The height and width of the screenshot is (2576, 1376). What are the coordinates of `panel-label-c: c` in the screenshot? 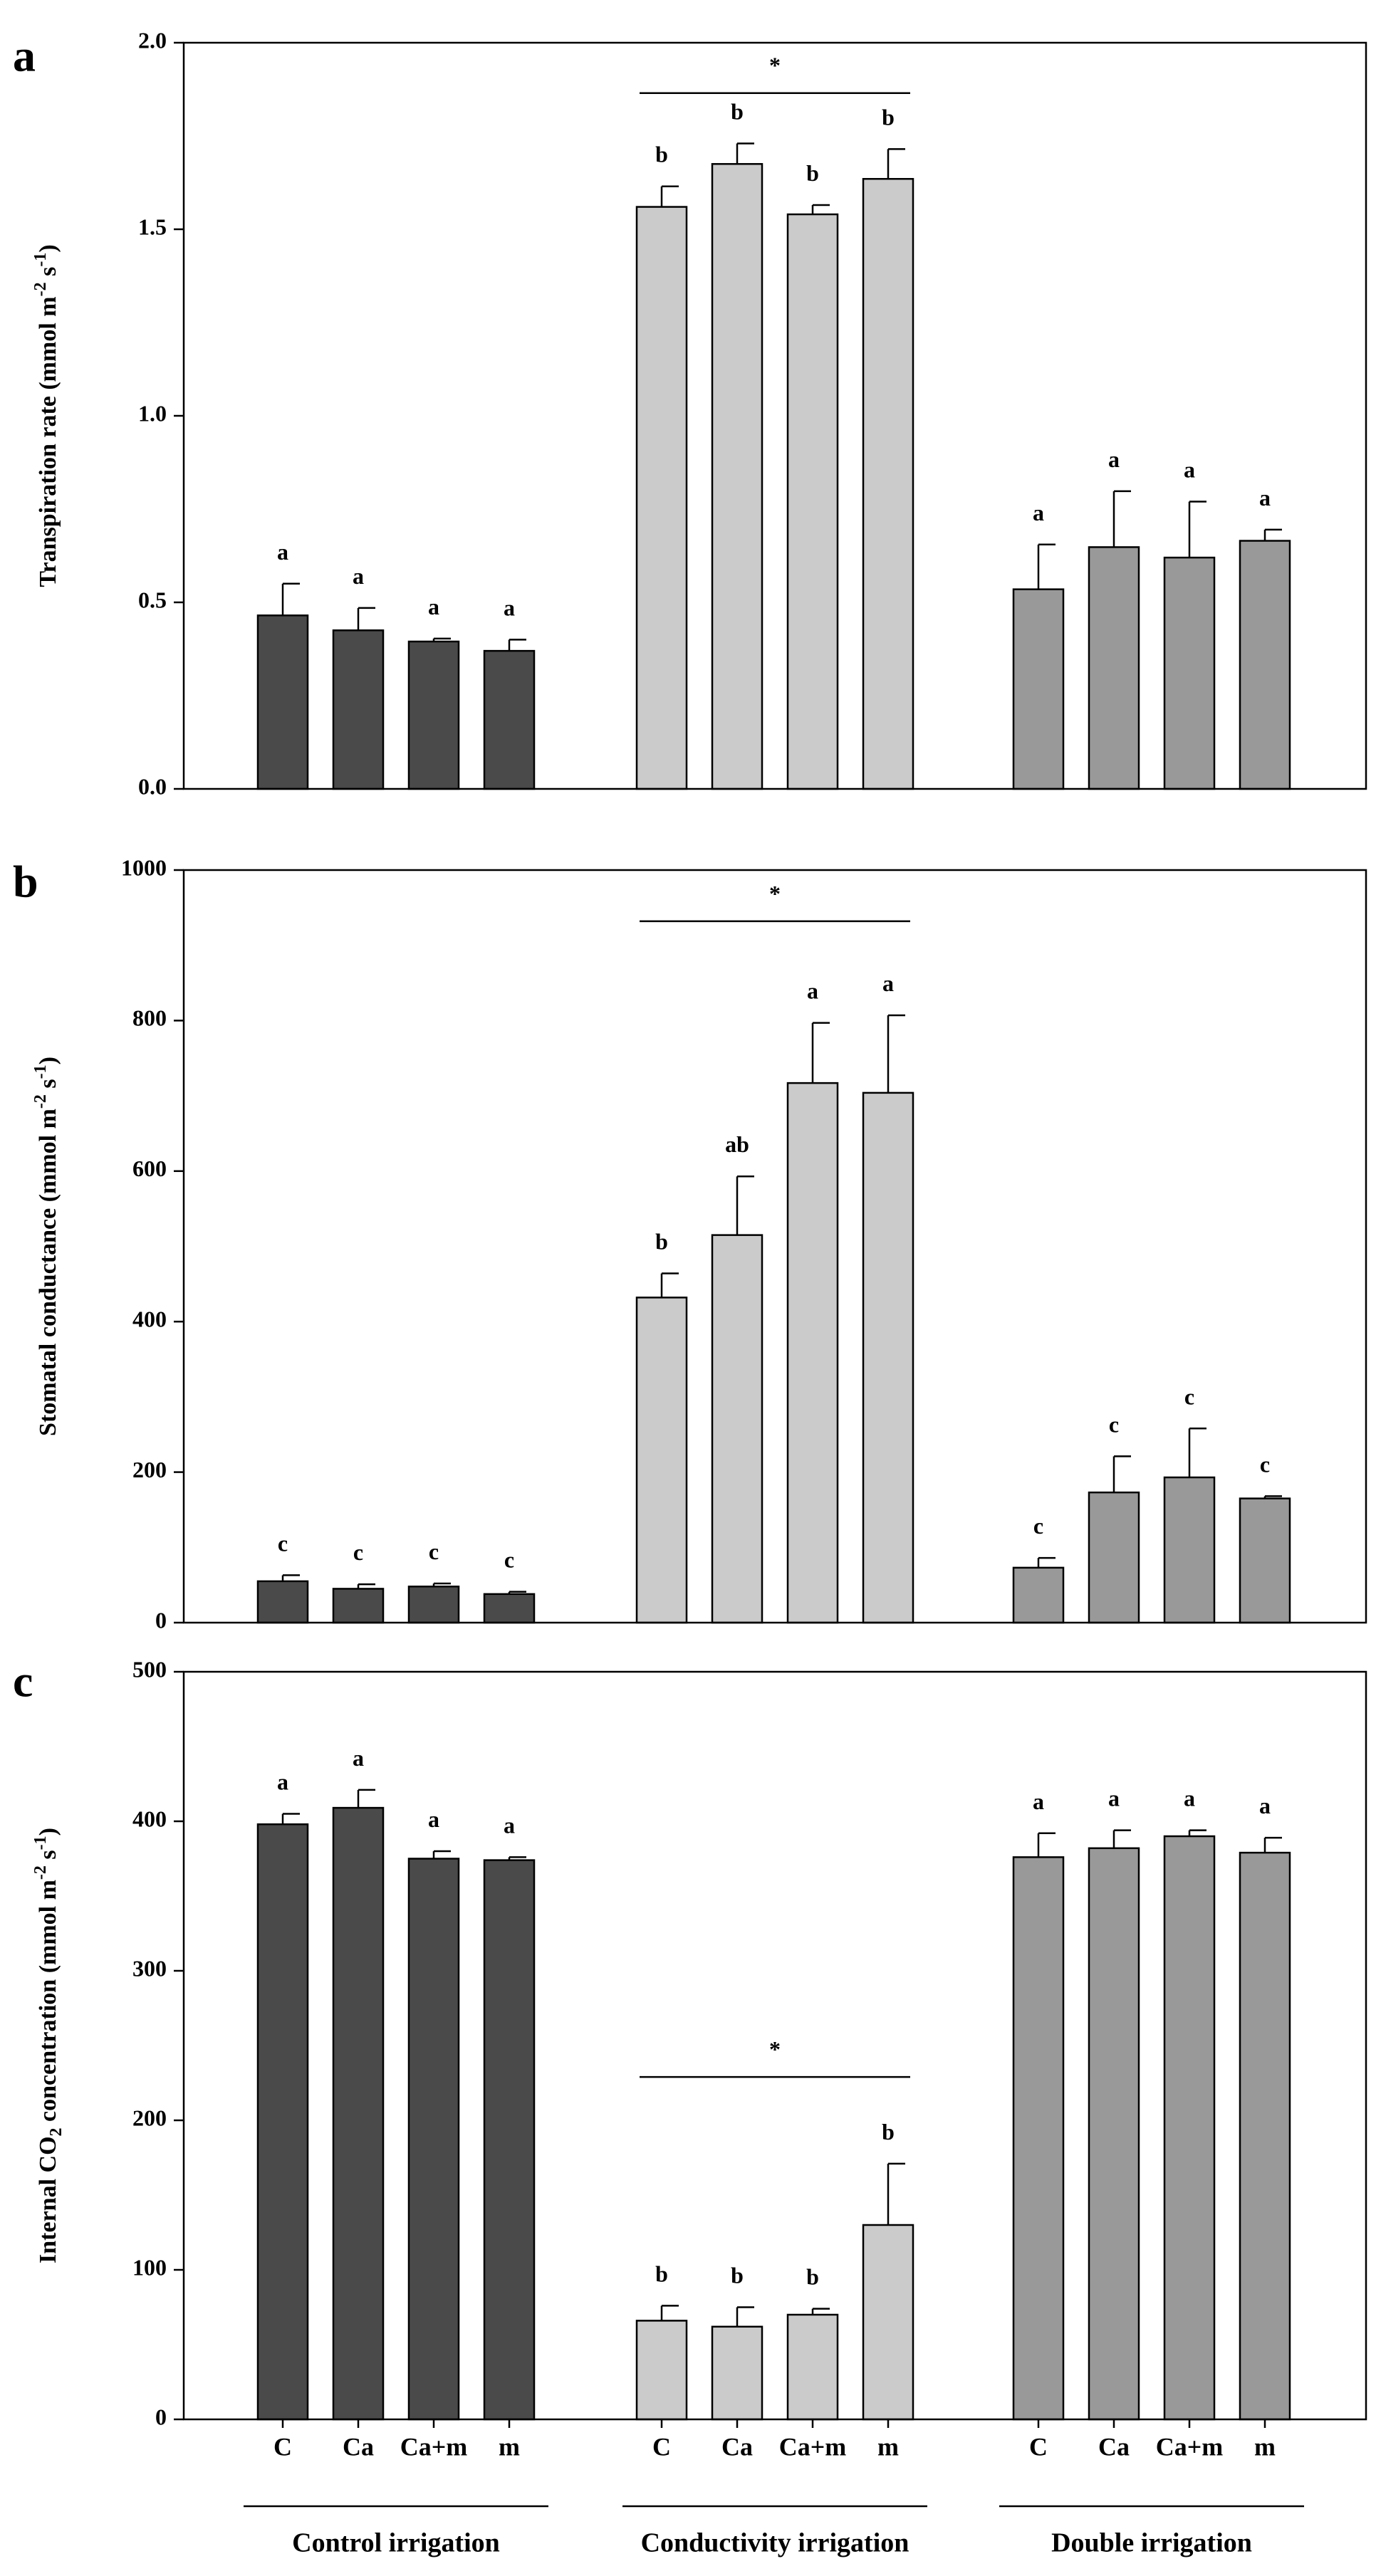 It's located at (23, 1681).